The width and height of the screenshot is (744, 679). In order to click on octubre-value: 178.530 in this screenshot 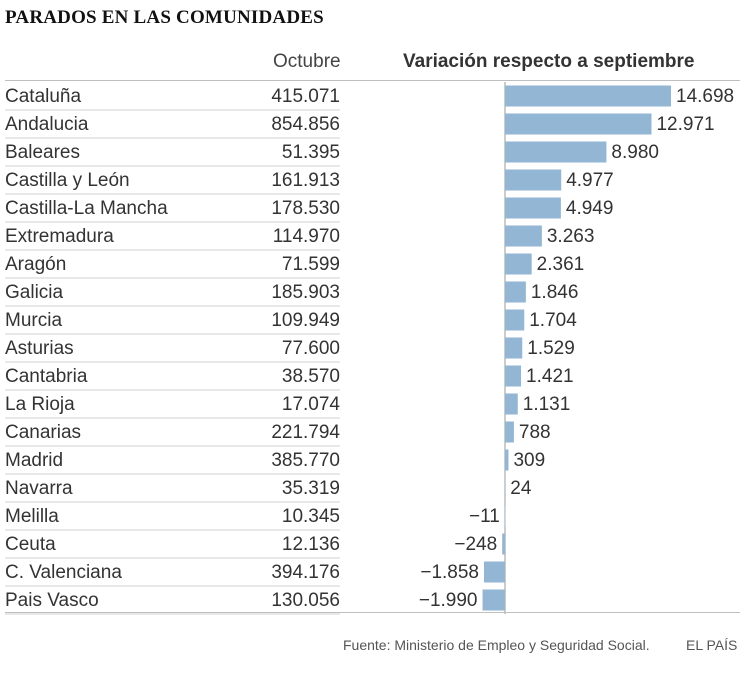, I will do `click(305, 208)`.